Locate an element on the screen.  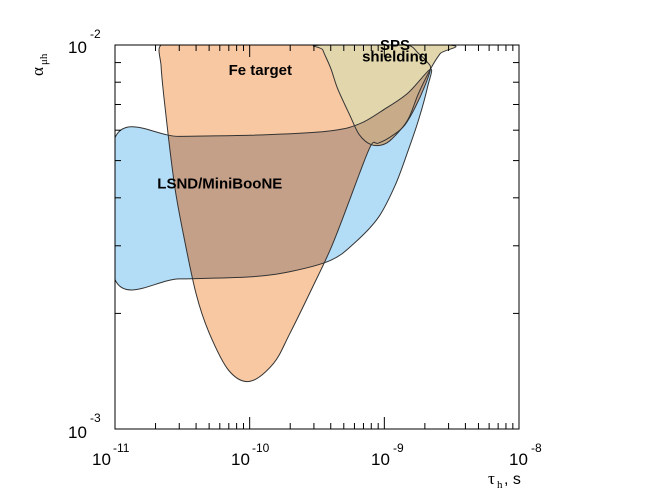
y-tick-exp: -3 is located at coordinates (95, 418).